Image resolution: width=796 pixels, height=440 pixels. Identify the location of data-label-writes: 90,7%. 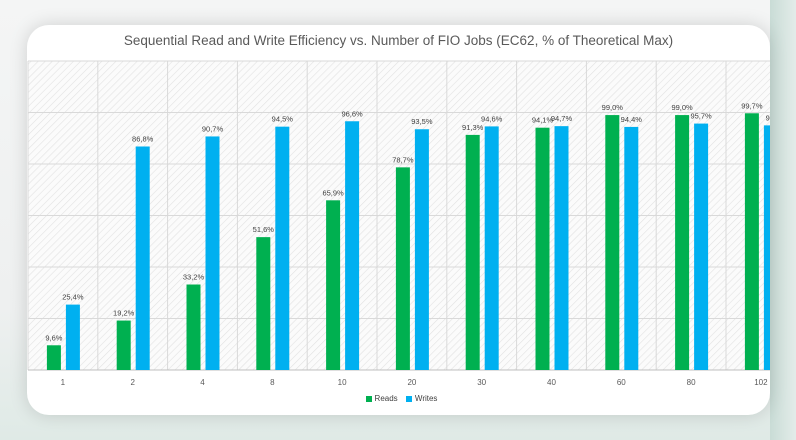
(213, 128).